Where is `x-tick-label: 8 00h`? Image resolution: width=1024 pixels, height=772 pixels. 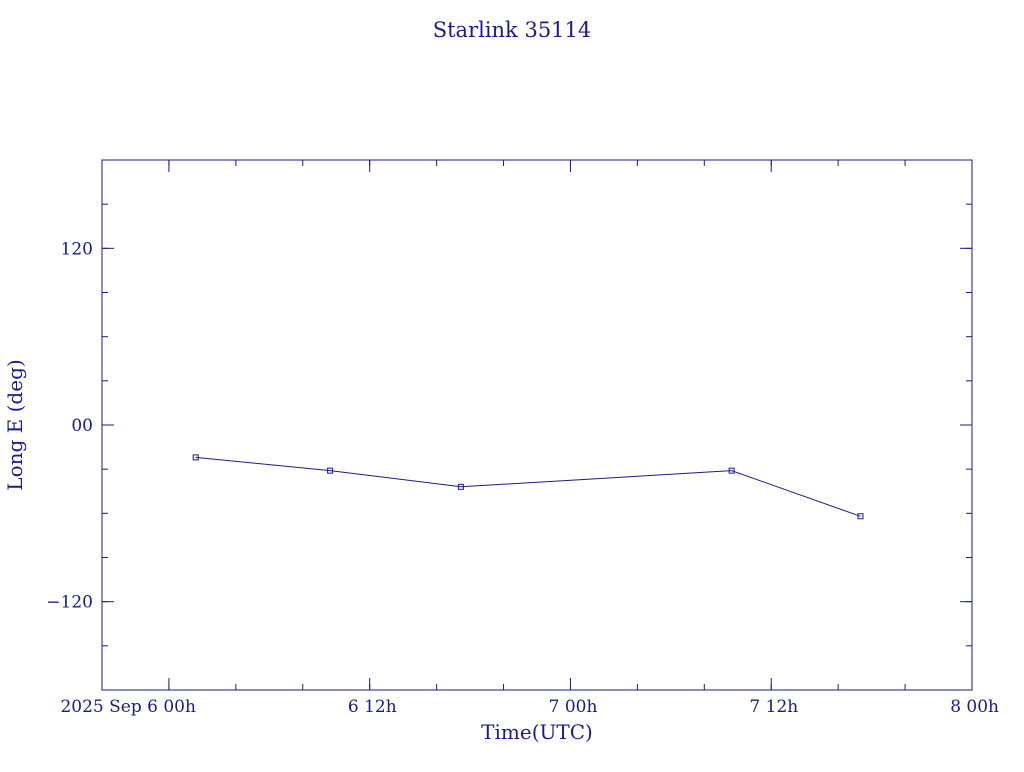
x-tick-label: 8 00h is located at coordinates (974, 707).